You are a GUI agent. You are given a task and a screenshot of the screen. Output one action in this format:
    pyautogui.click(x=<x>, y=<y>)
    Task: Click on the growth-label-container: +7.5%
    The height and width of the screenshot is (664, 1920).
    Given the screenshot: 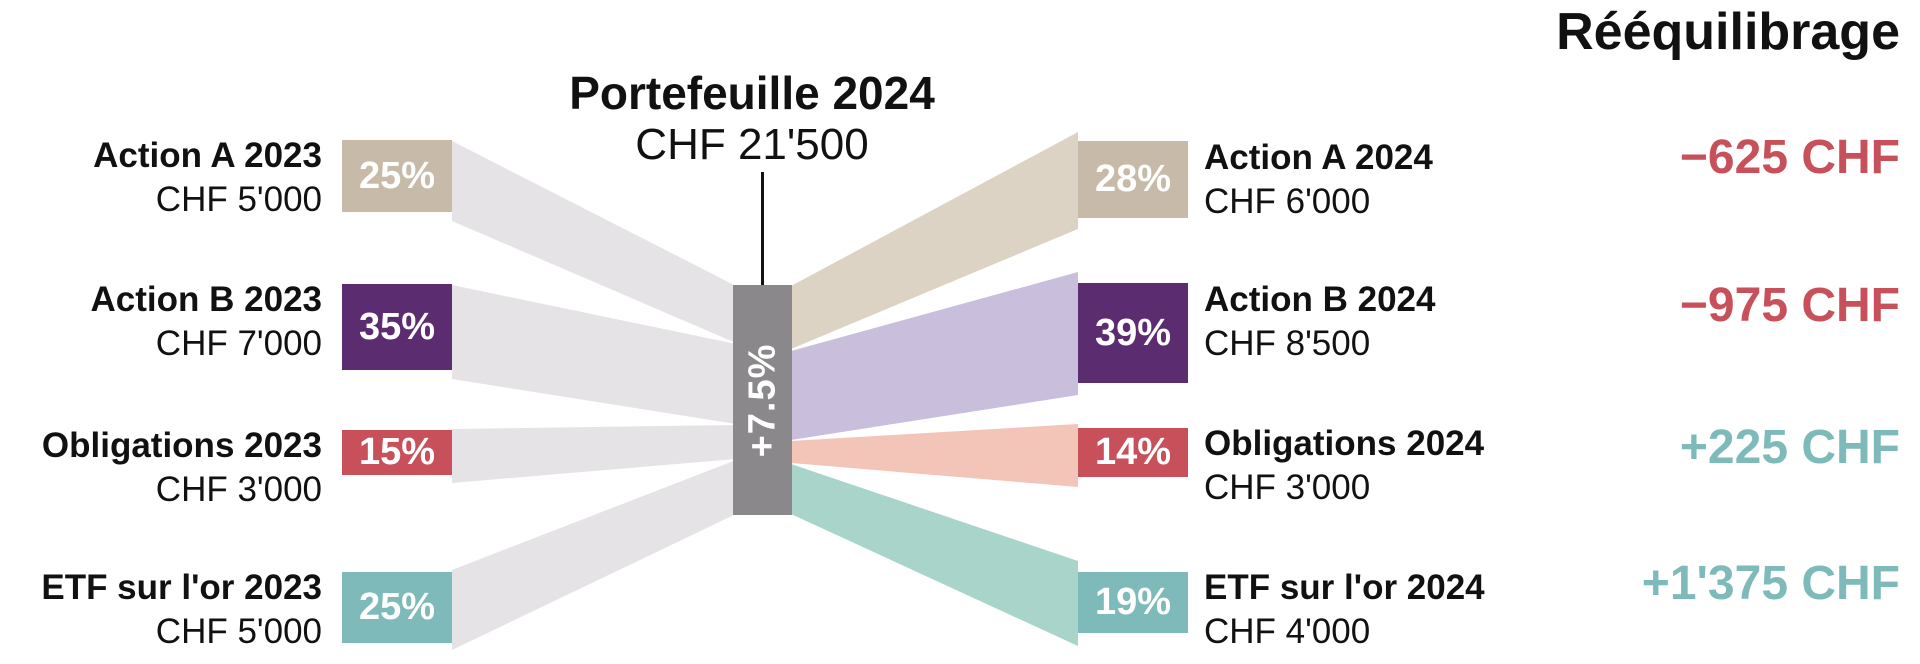 What is the action you would take?
    pyautogui.click(x=762, y=400)
    